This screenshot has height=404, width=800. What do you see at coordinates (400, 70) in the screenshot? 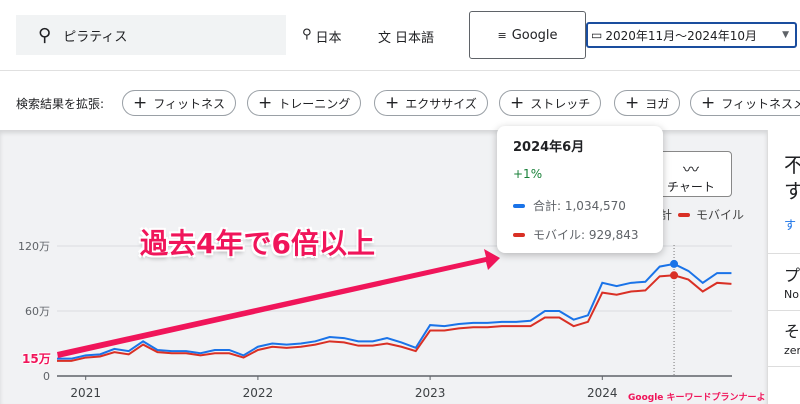
I see `divider` at bounding box center [400, 70].